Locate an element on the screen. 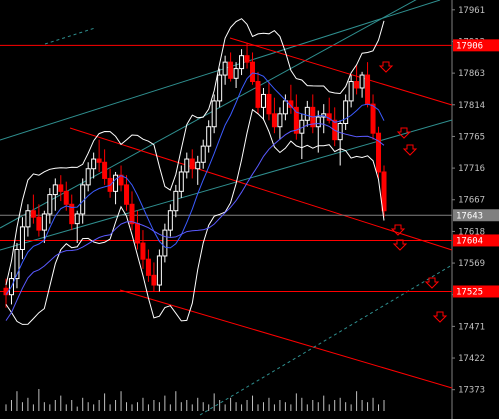  price-tick-label: 17716 is located at coordinates (471, 169).